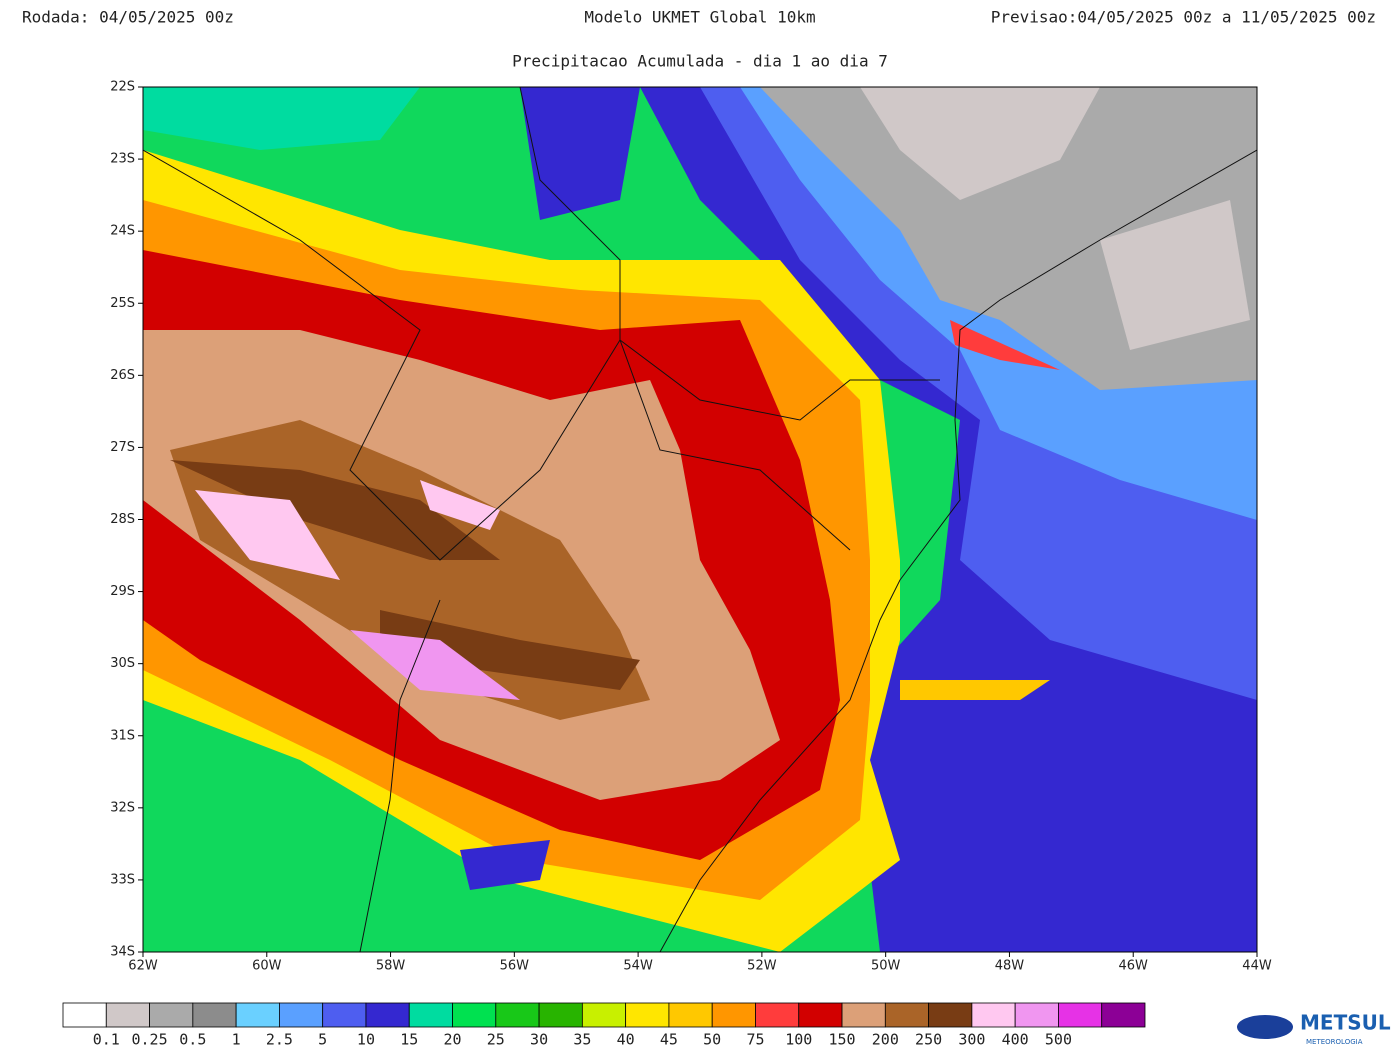 The image size is (1400, 1056). What do you see at coordinates (496, 1040) in the screenshot?
I see `colorbar-label: 25` at bounding box center [496, 1040].